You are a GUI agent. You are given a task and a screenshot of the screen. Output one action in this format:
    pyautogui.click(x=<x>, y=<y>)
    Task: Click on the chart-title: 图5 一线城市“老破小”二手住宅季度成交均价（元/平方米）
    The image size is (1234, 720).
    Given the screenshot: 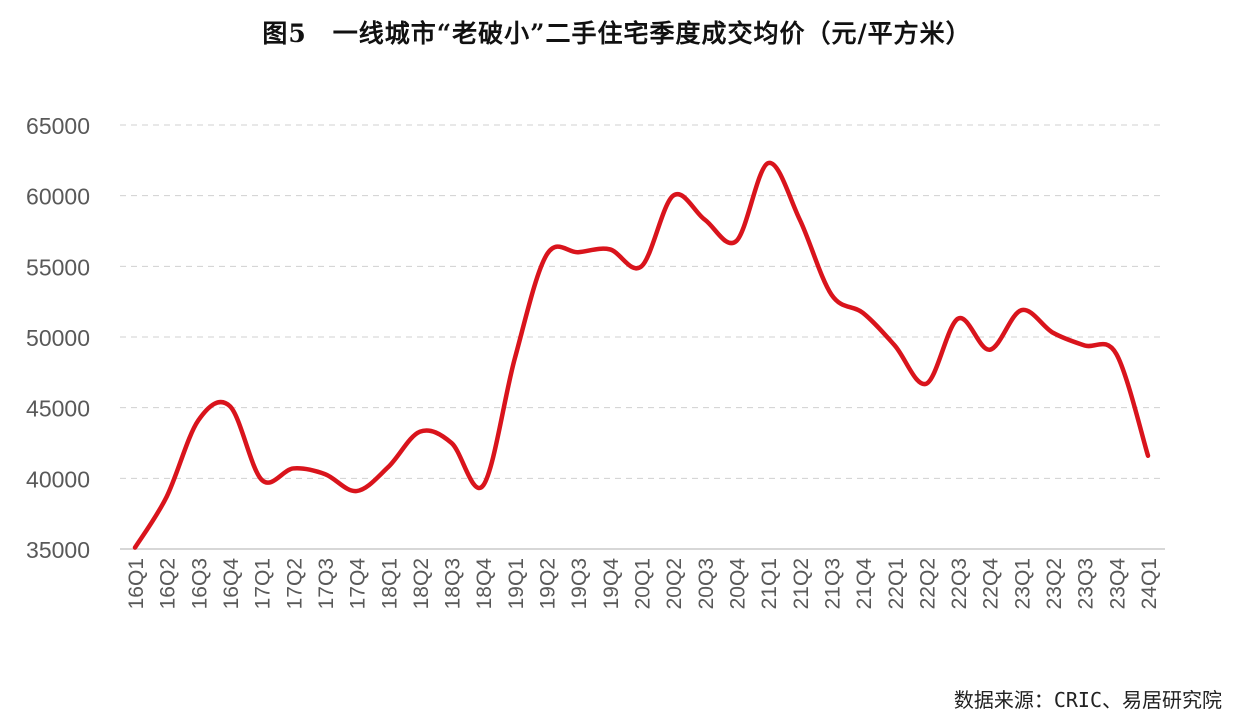 What is the action you would take?
    pyautogui.click(x=617, y=33)
    